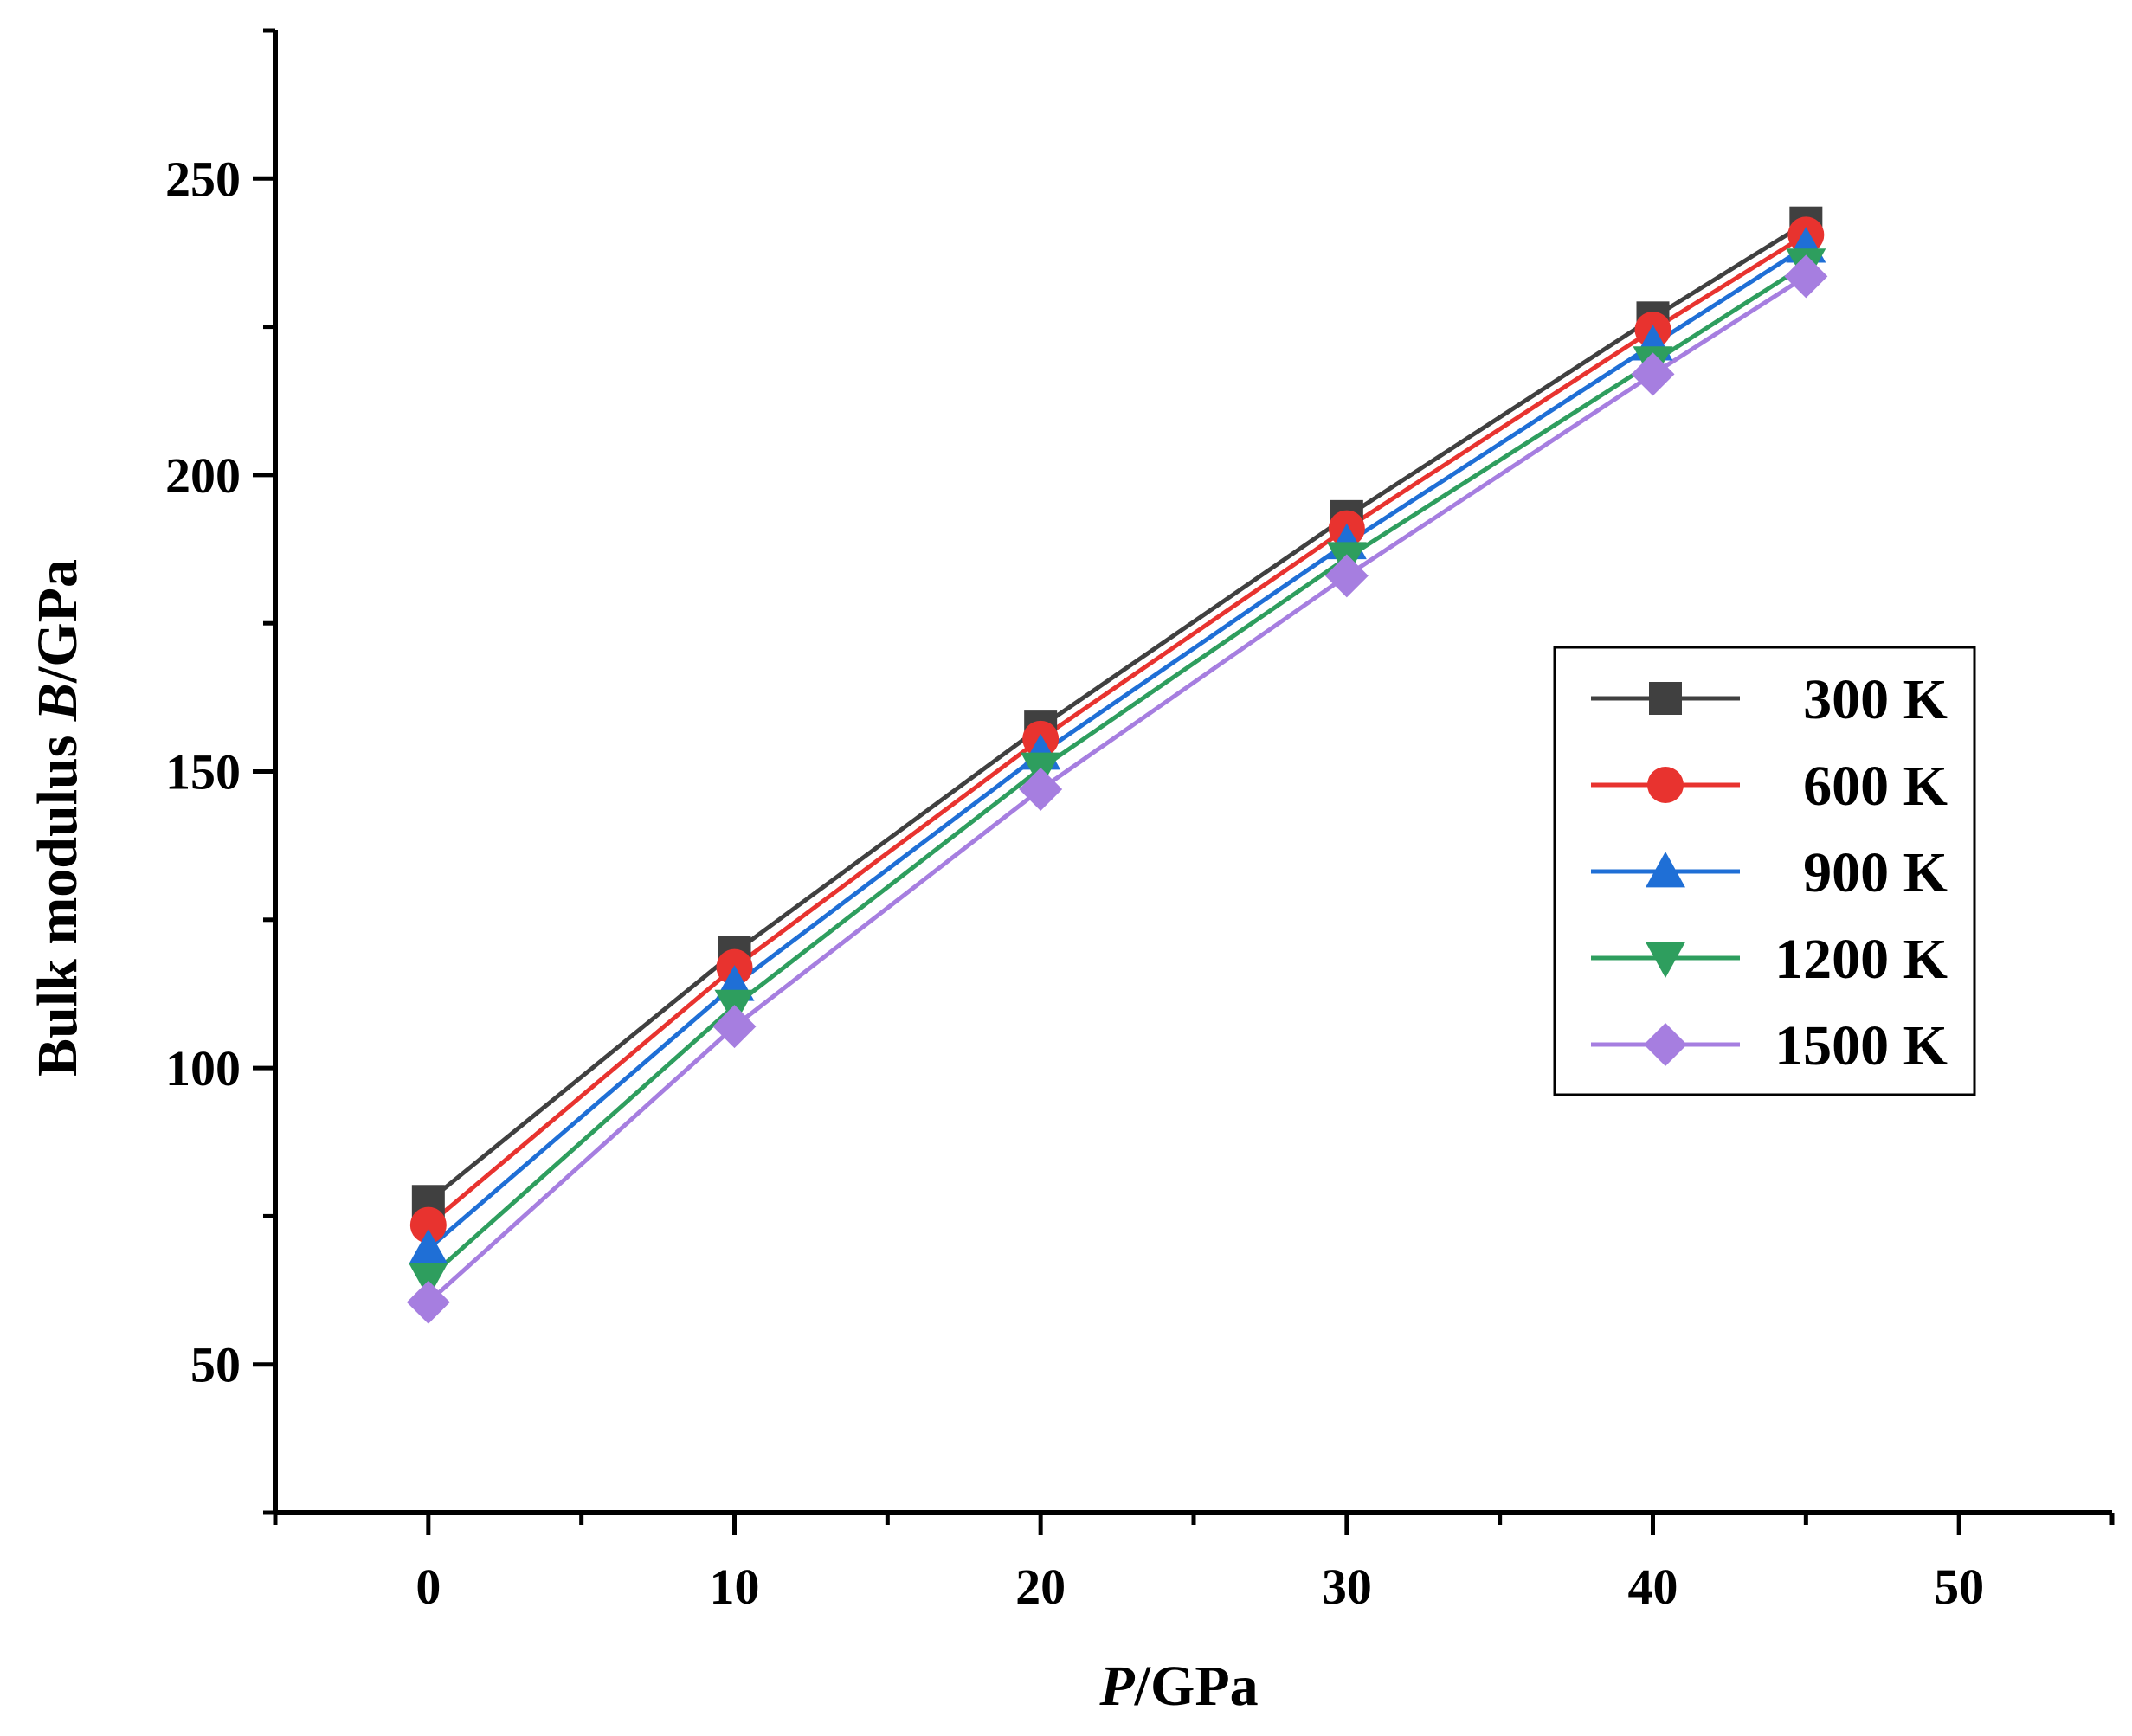 Image resolution: width=2132 pixels, height=1736 pixels. I want to click on legend-label-600k: 600 K, so click(1876, 786).